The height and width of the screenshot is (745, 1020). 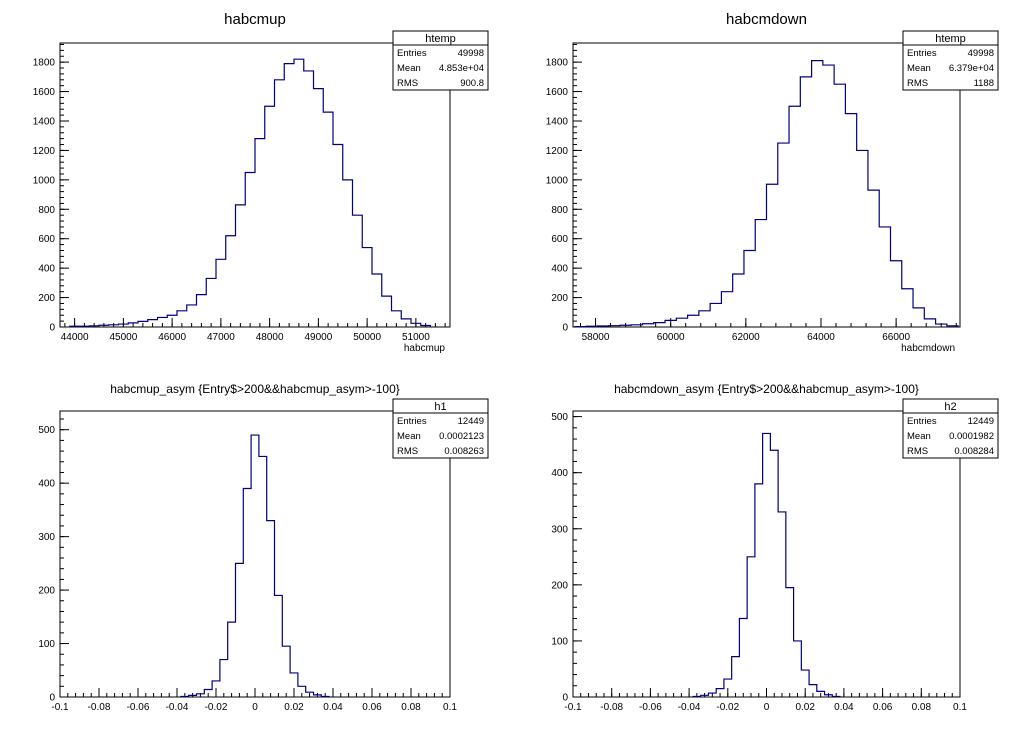 I want to click on plot-title: habcmdown, so click(x=766, y=19).